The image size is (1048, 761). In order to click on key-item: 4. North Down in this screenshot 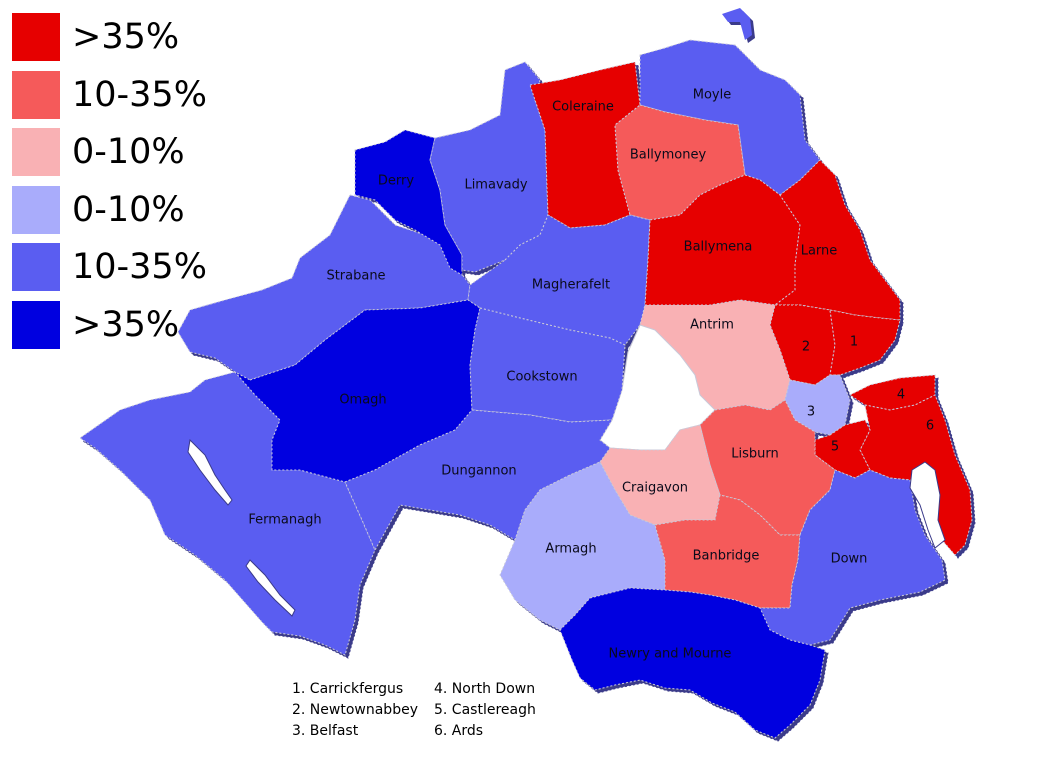, I will do `click(485, 689)`.